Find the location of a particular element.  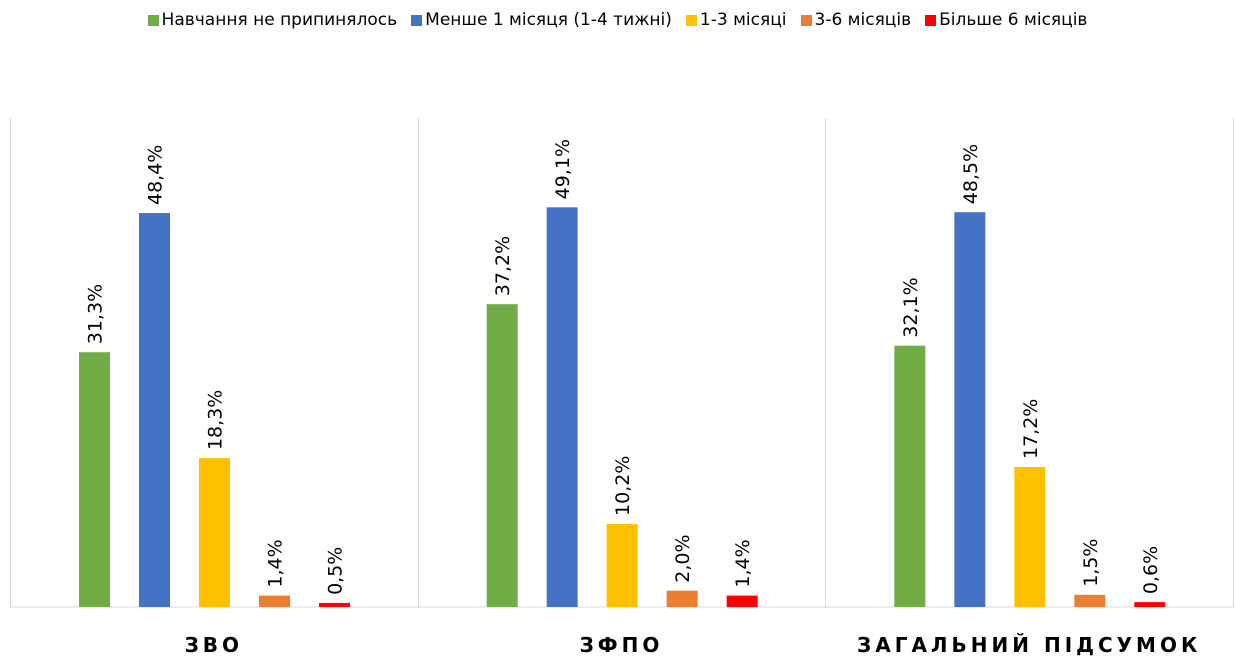

category-label: ЗАГАЛЬНИЙ ПІДСУМОК is located at coordinates (1029, 645).